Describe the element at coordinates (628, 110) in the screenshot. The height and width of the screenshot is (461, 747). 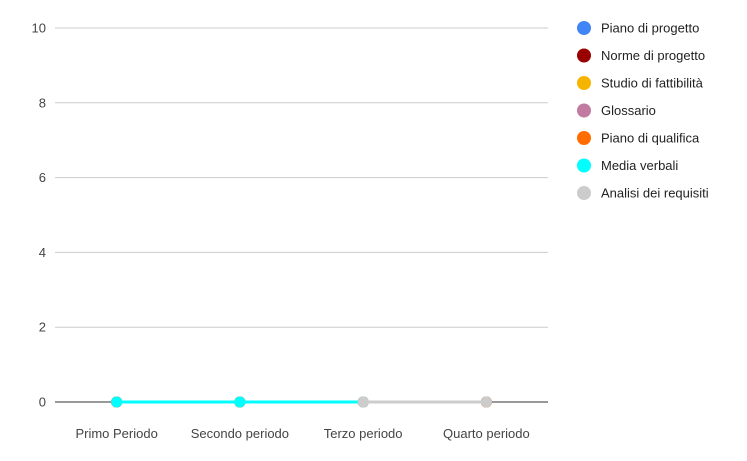
I see `legend-label: Glossario` at that location.